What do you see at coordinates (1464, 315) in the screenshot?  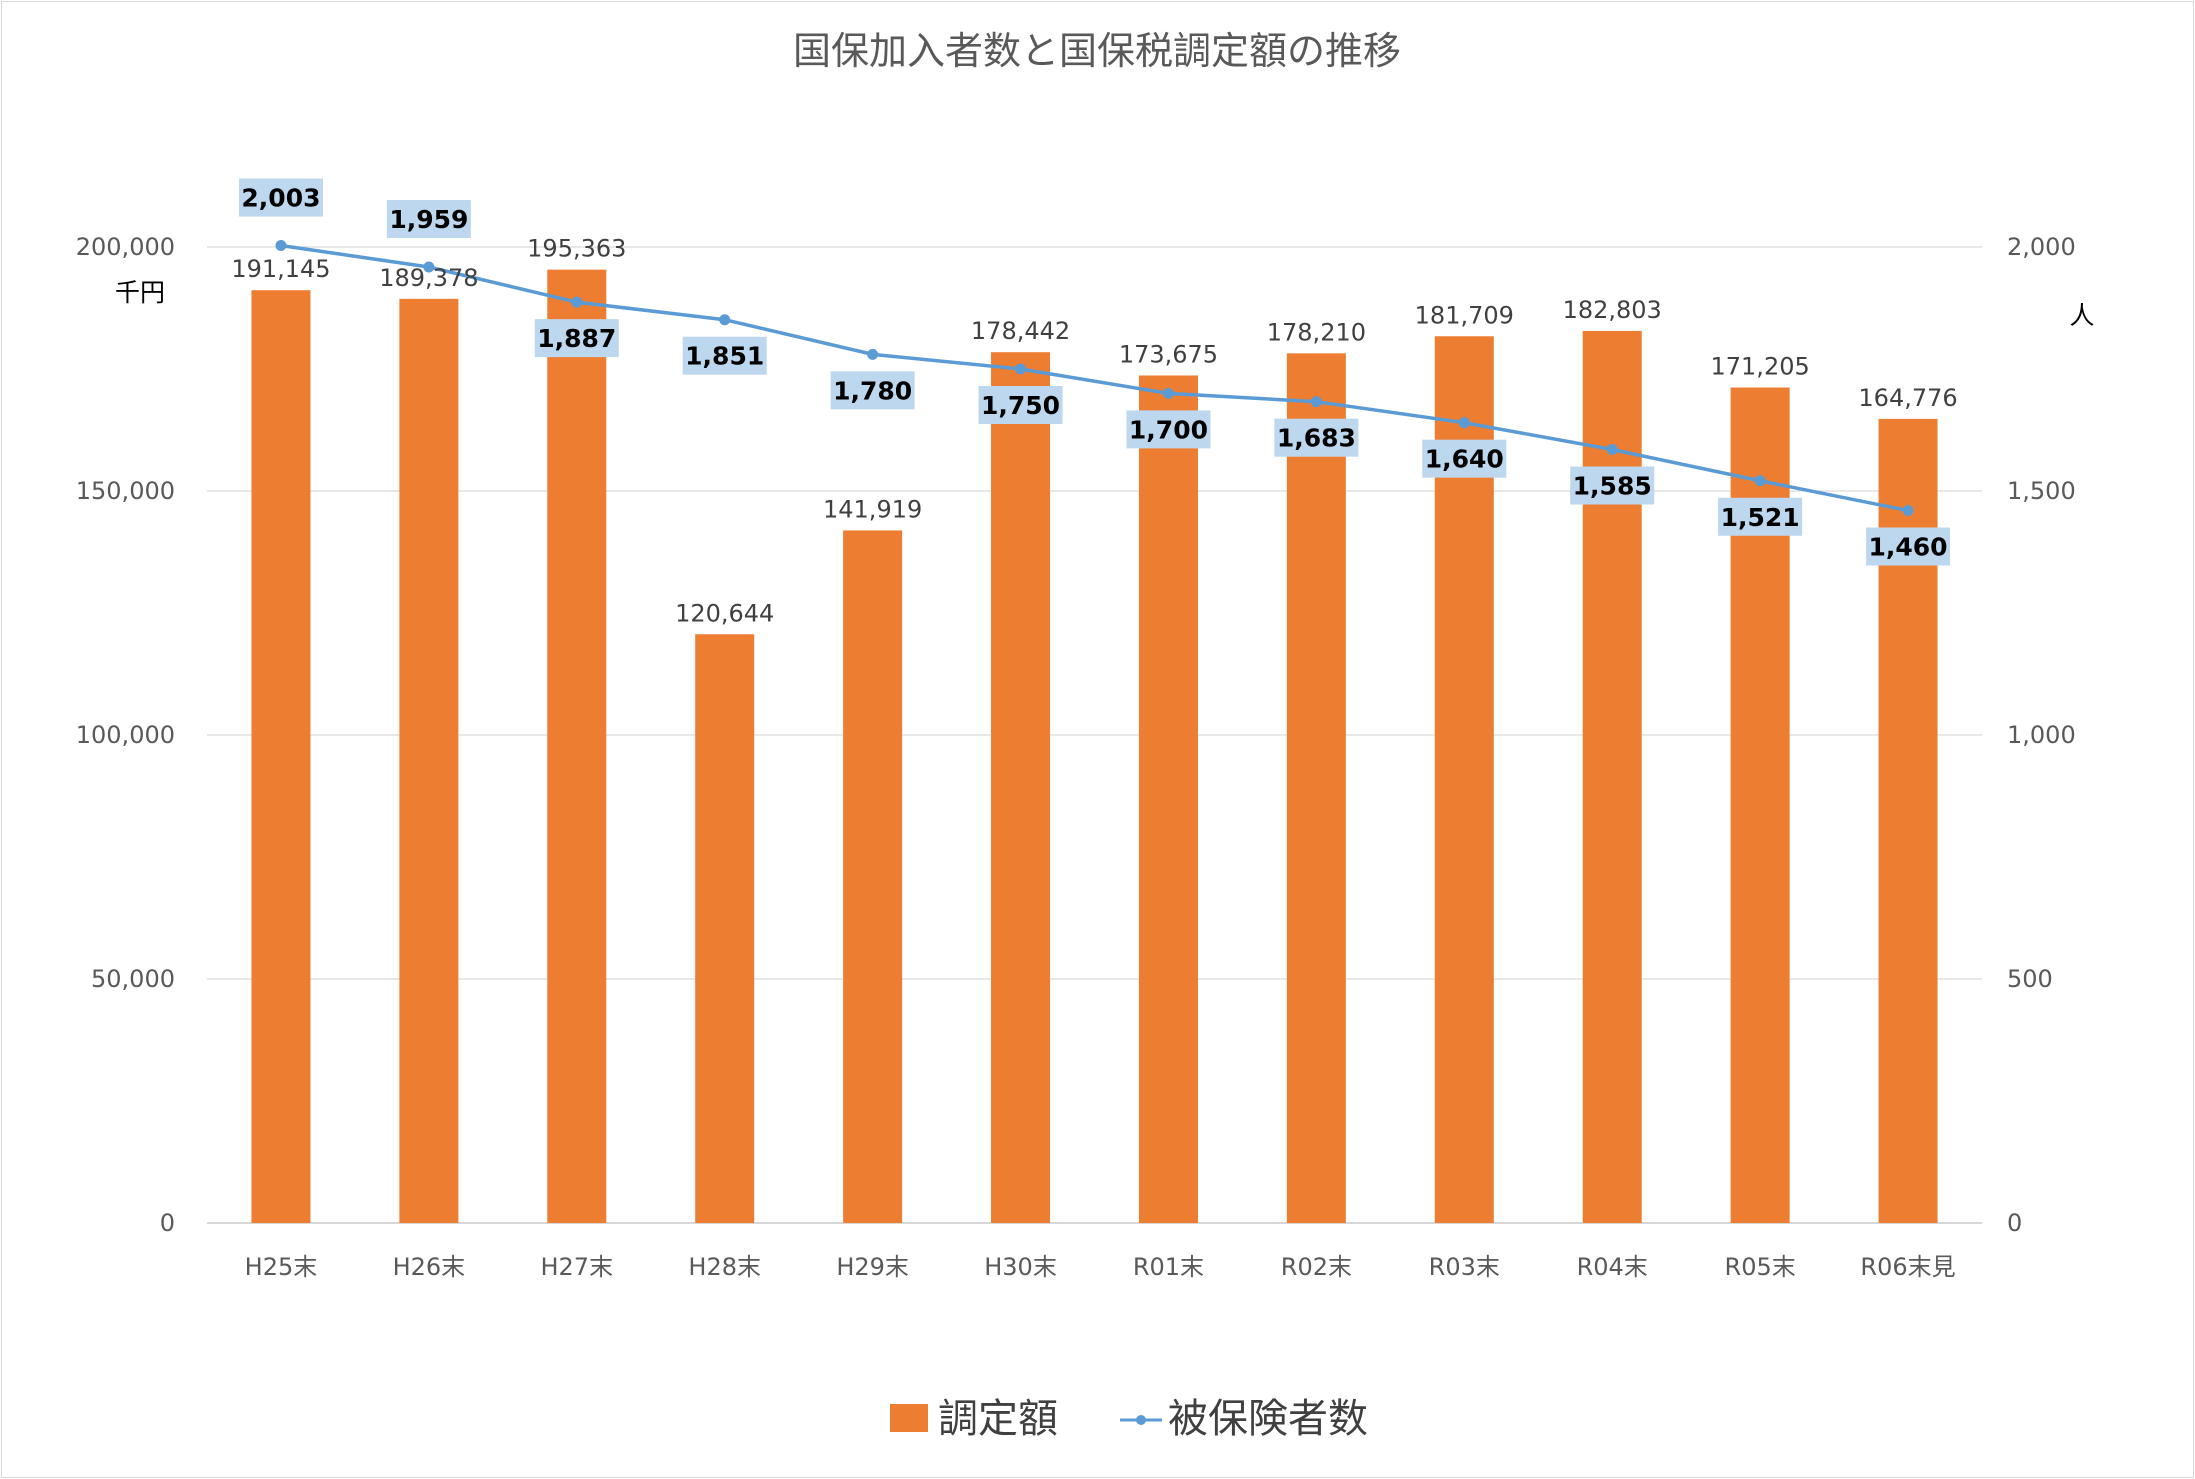 I see `bar-data-label: 181,709` at bounding box center [1464, 315].